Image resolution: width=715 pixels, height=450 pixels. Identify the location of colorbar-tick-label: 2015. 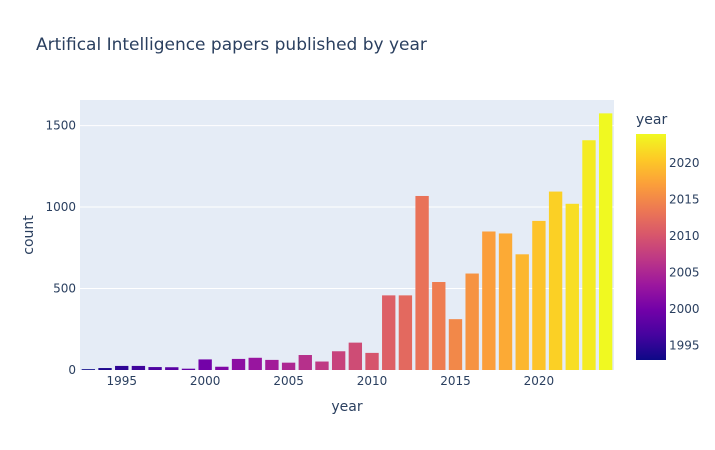
(684, 200).